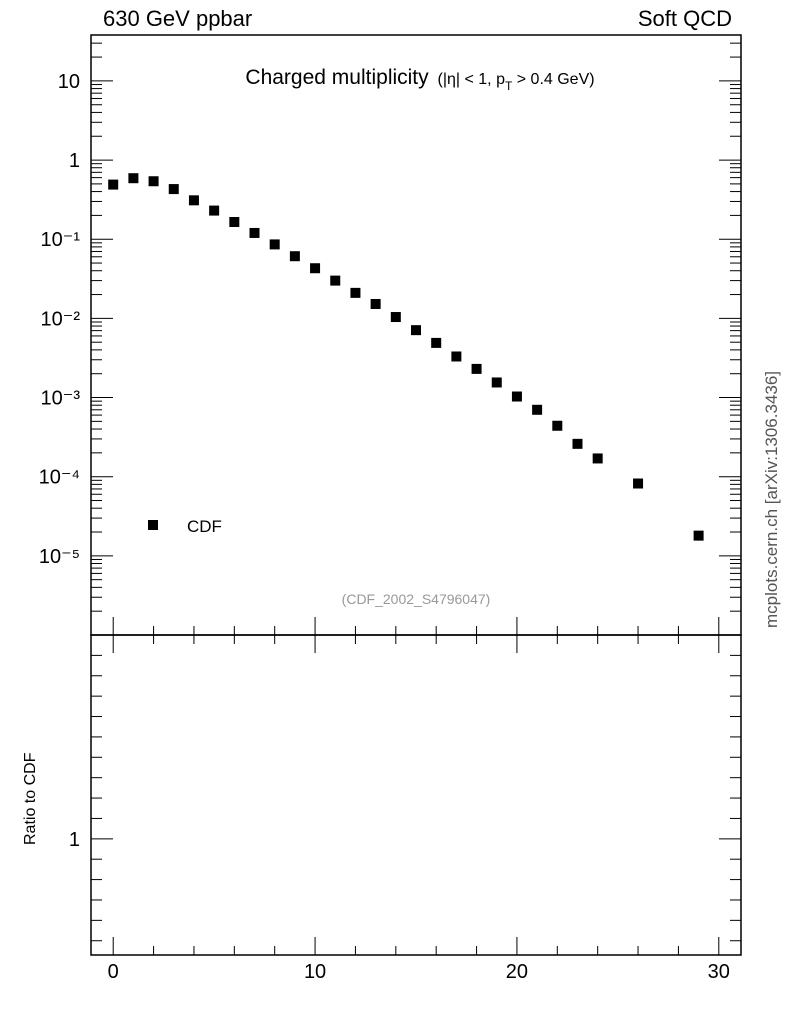 The image size is (786, 1024). I want to click on legend-label: CDF, so click(204, 526).